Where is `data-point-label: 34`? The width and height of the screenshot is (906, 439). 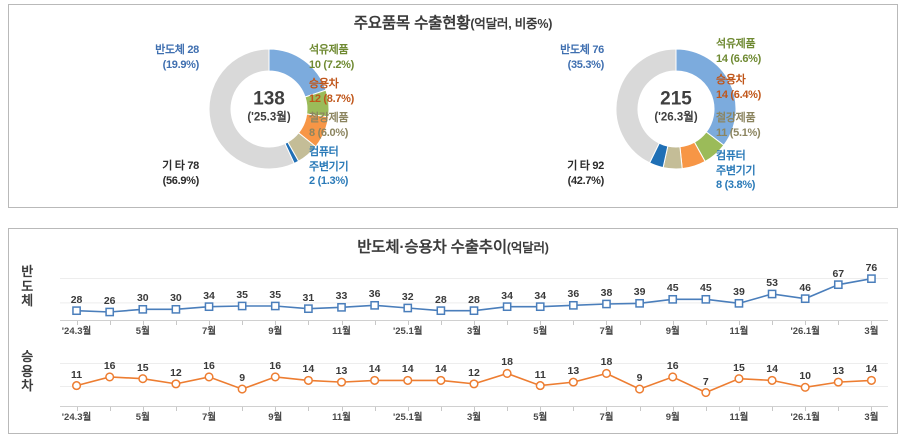
data-point-label: 34 is located at coordinates (507, 295).